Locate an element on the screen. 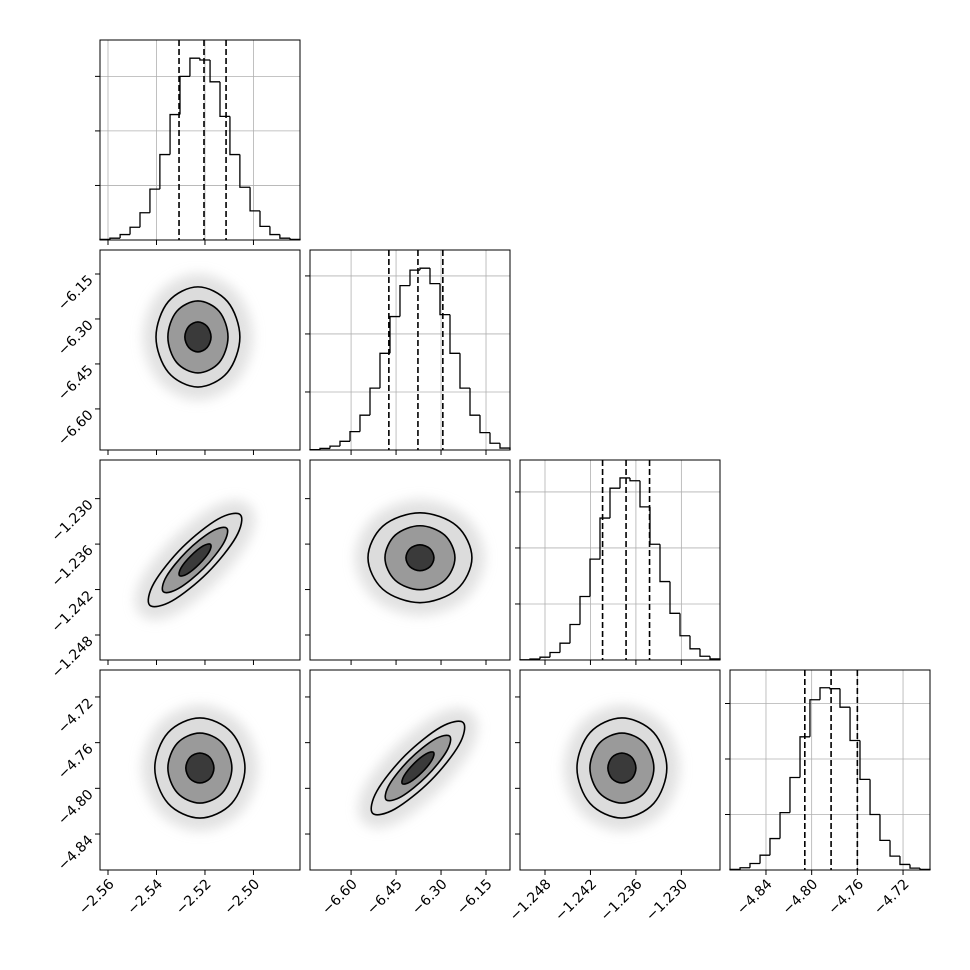 The height and width of the screenshot is (970, 970). y-tick-label: −4.80 is located at coordinates (76, 808).